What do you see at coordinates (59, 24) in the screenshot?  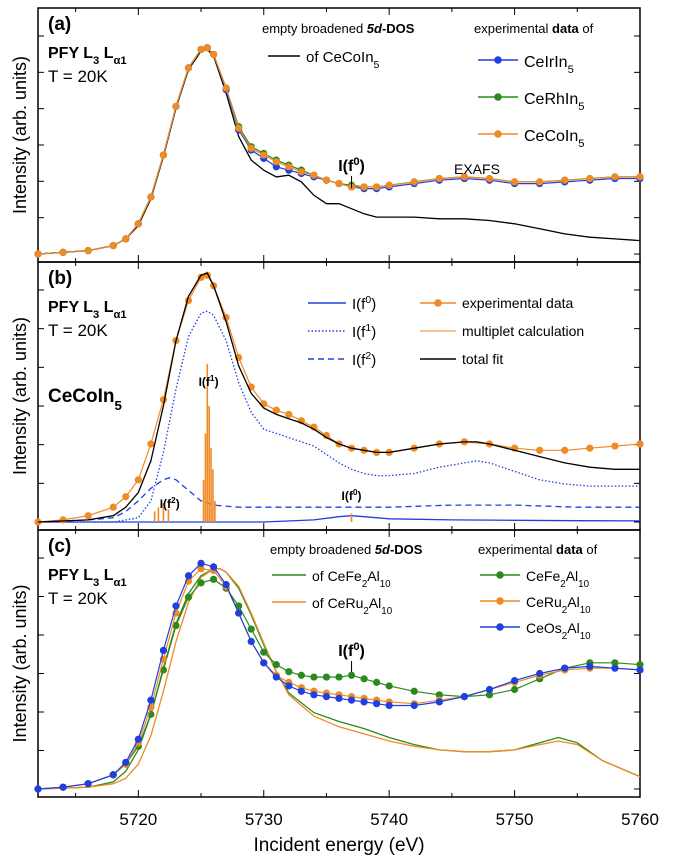 I see `panel-label: (a)` at bounding box center [59, 24].